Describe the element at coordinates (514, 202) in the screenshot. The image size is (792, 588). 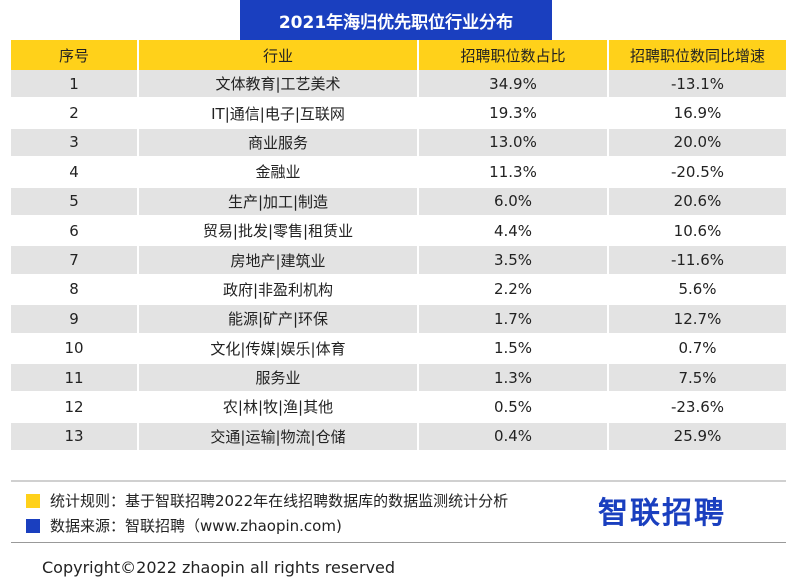
I see `cell-share: 6.0%` at that location.